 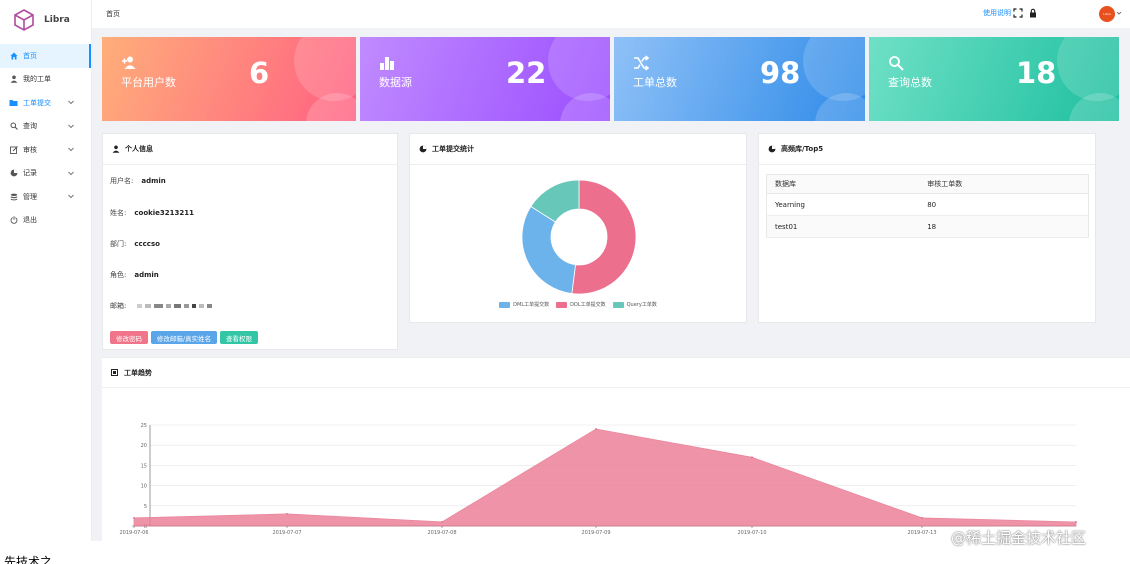 I want to click on stat-card-users: 平台用户数 6, so click(x=229, y=79).